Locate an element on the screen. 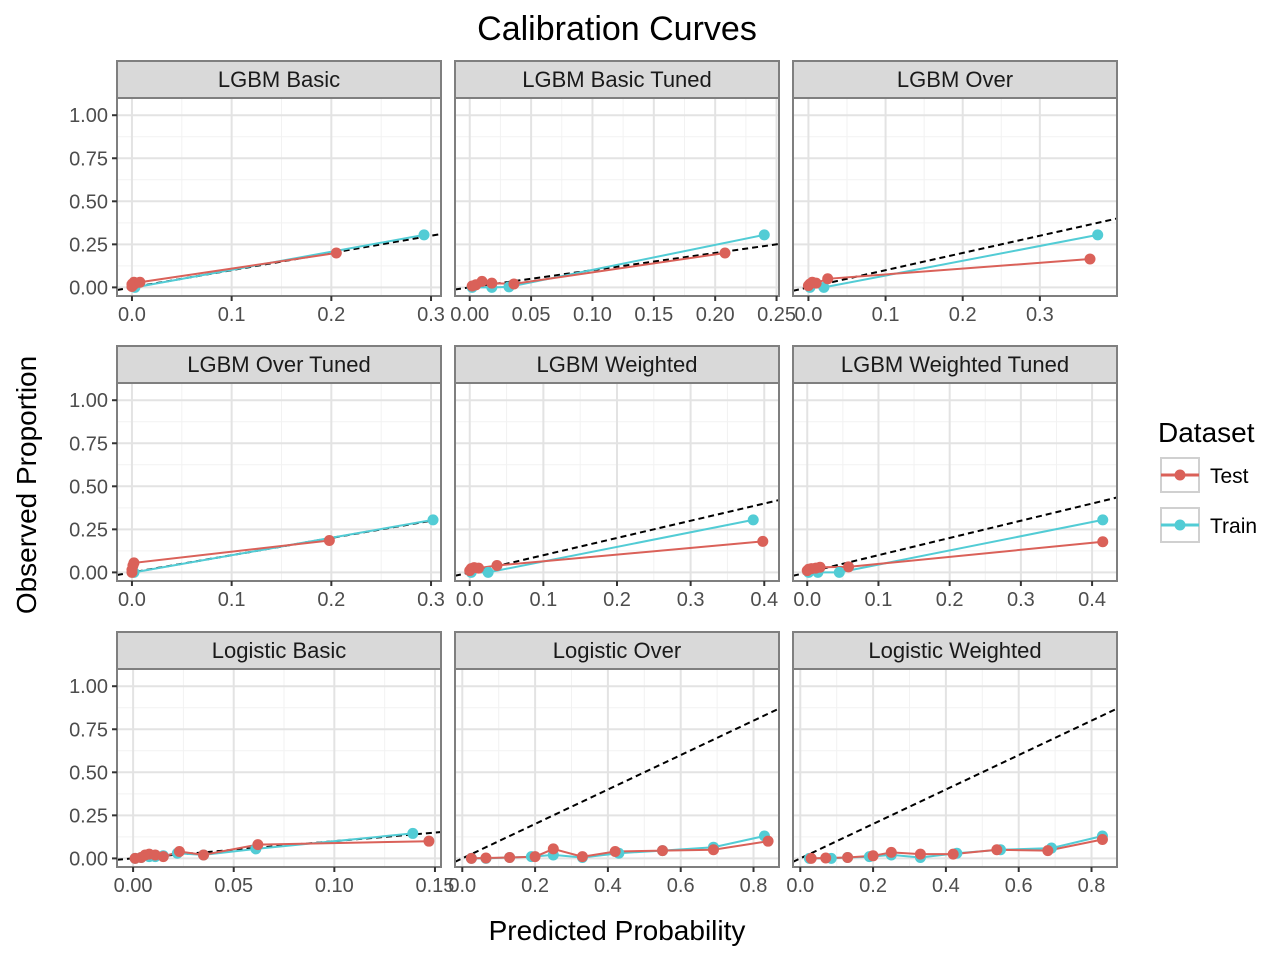 This screenshot has height=960, width=1280. strip-label: LGBM Over is located at coordinates (955, 79).